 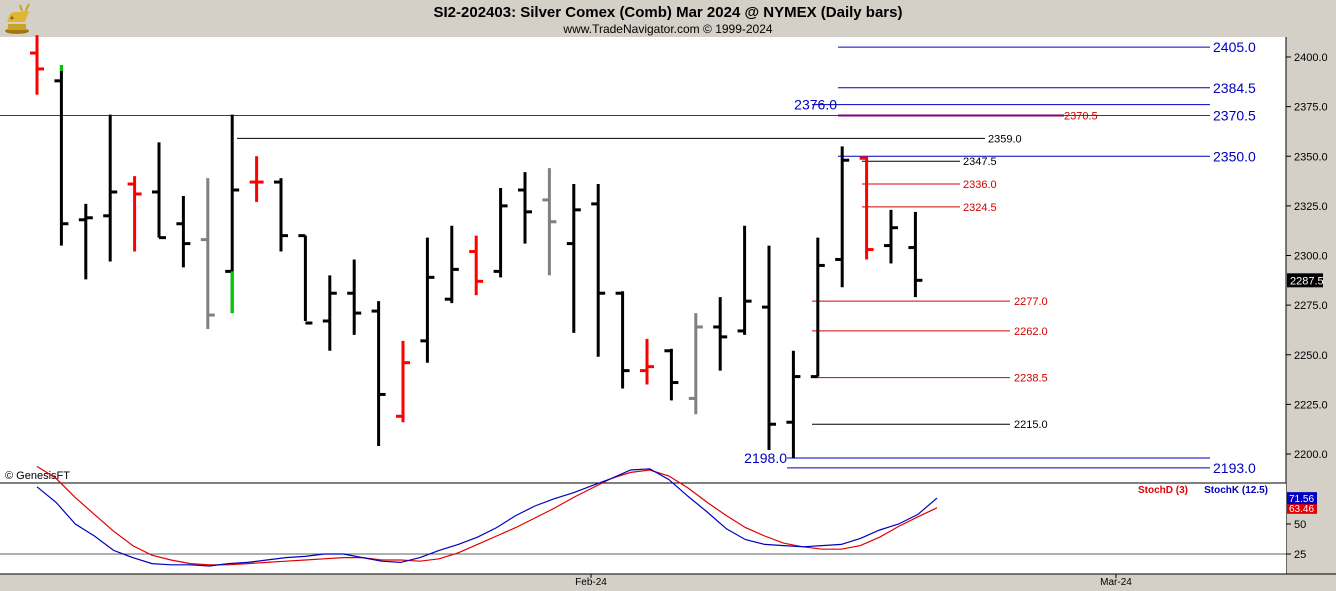 I want to click on watermark: © GenesisFT, so click(x=37, y=476).